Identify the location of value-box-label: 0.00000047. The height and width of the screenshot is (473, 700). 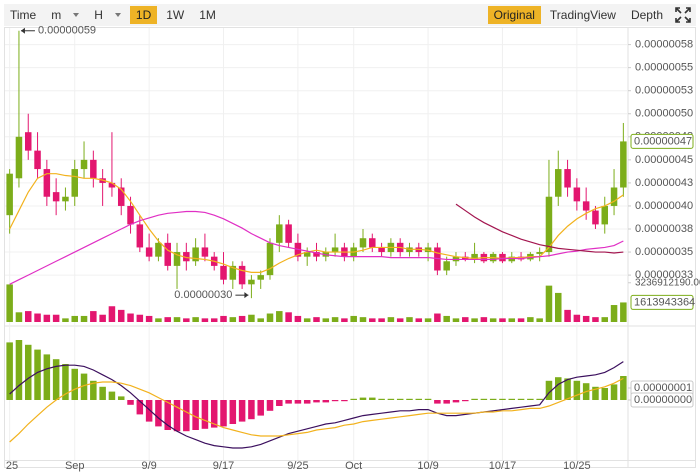
(663, 141).